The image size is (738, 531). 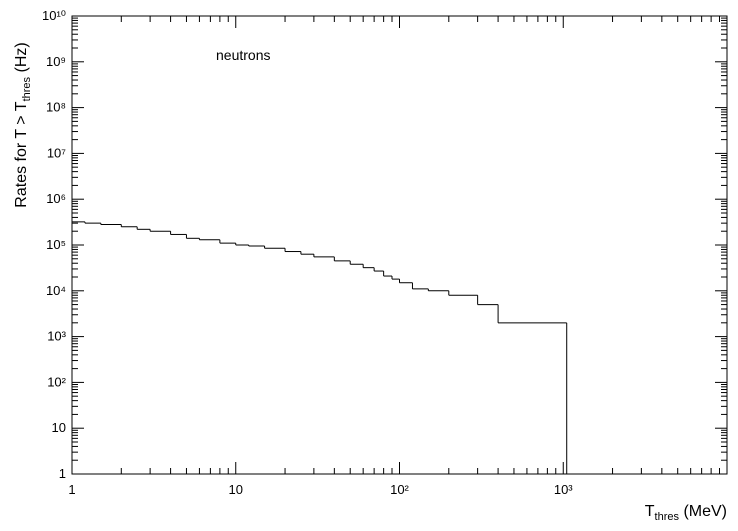 What do you see at coordinates (243, 55) in the screenshot?
I see `annotation: neutrons` at bounding box center [243, 55].